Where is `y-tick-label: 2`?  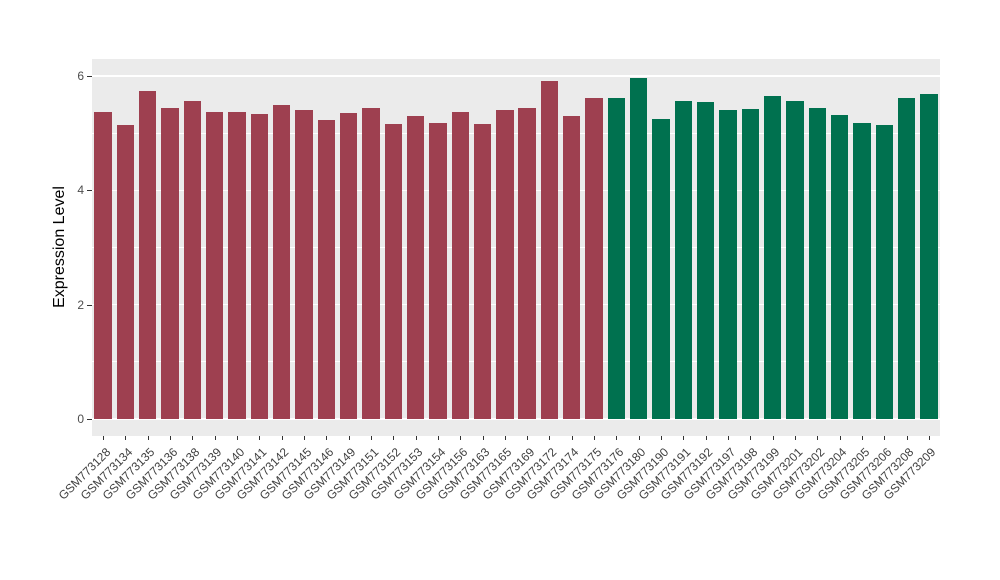
y-tick-label: 2 is located at coordinates (80, 304).